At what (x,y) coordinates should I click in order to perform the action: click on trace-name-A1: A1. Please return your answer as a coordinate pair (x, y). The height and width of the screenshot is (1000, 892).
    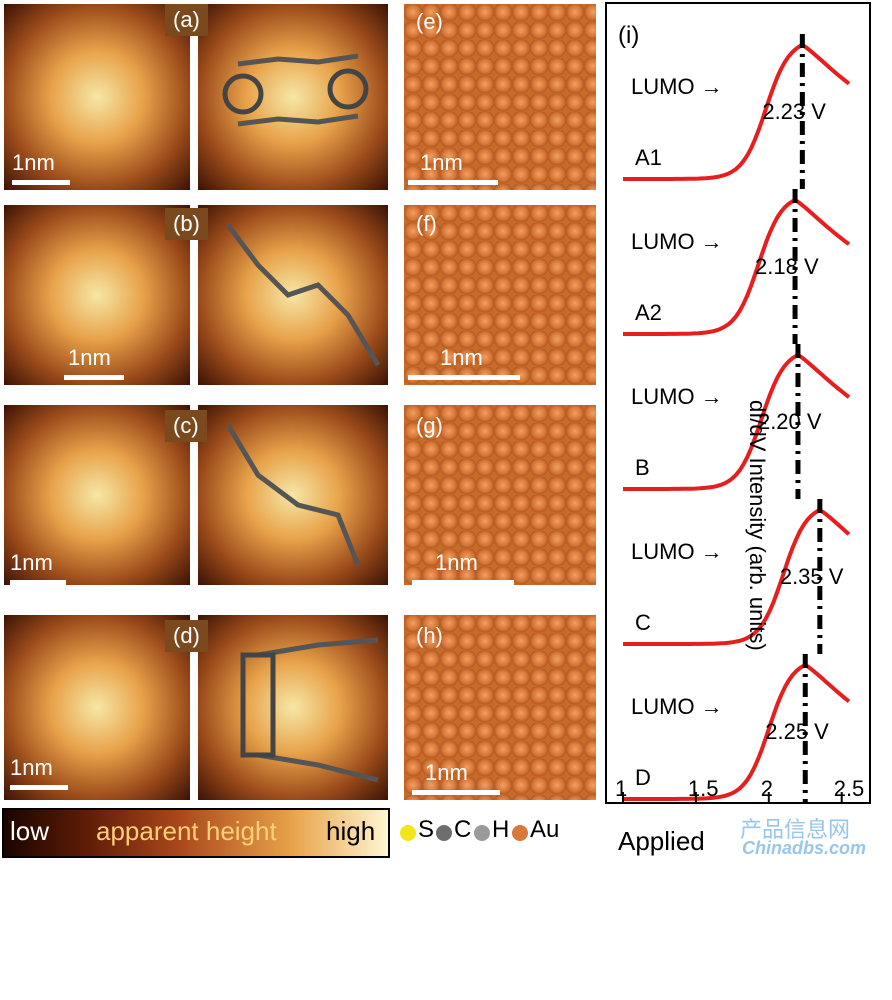
    Looking at the image, I should click on (648, 157).